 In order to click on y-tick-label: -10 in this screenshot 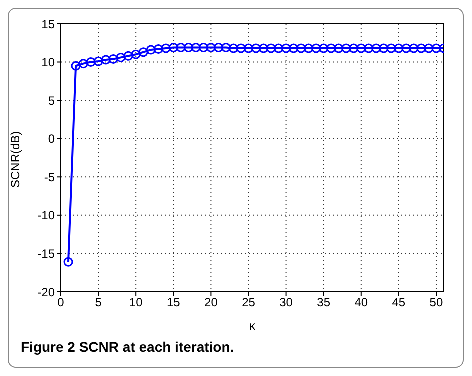, I will do `click(47, 215)`.